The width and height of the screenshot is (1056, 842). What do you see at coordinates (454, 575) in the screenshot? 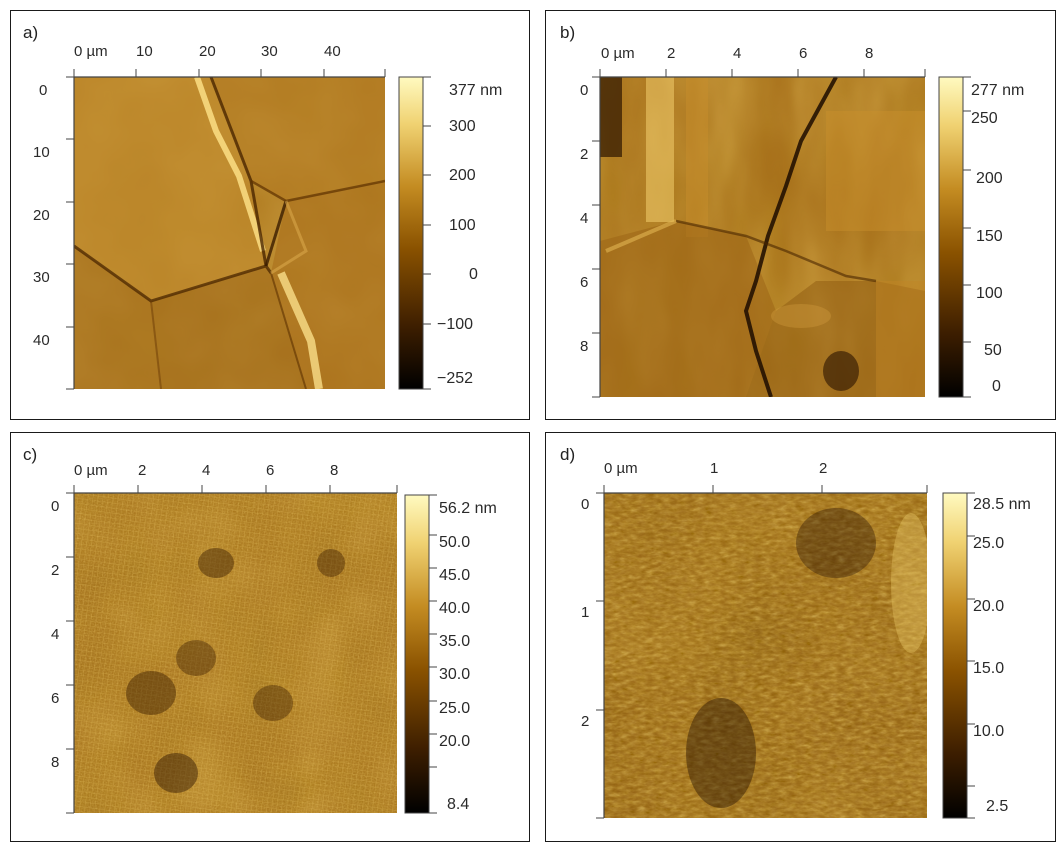
I see `colorbar-label: 45.0` at bounding box center [454, 575].